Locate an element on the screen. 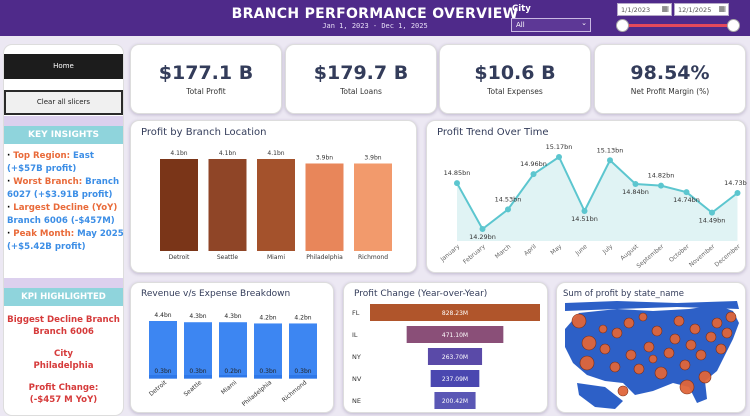 Image resolution: width=750 pixels, height=416 pixels. data-label: 14.74bn is located at coordinates (686, 200).